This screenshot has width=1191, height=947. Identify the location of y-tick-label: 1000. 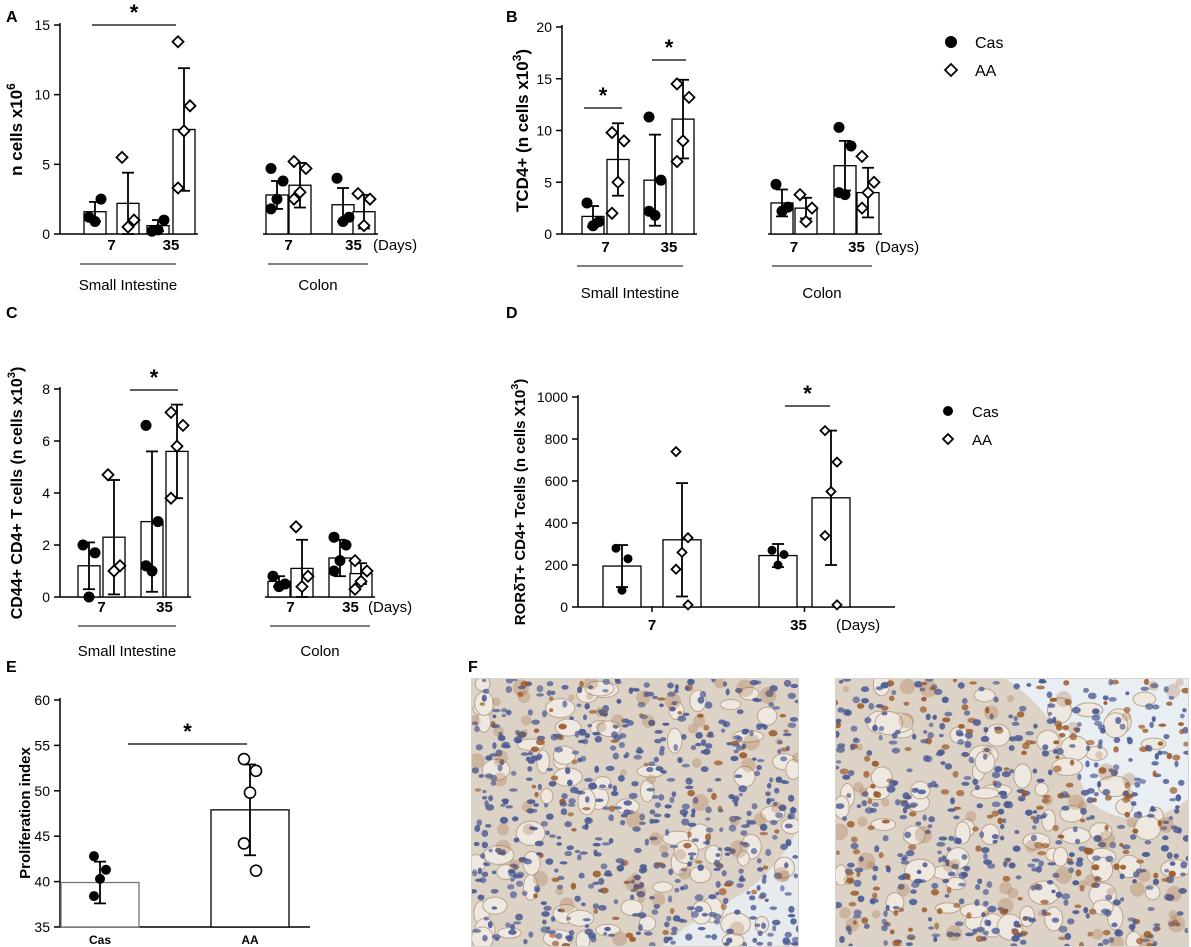
(552, 397).